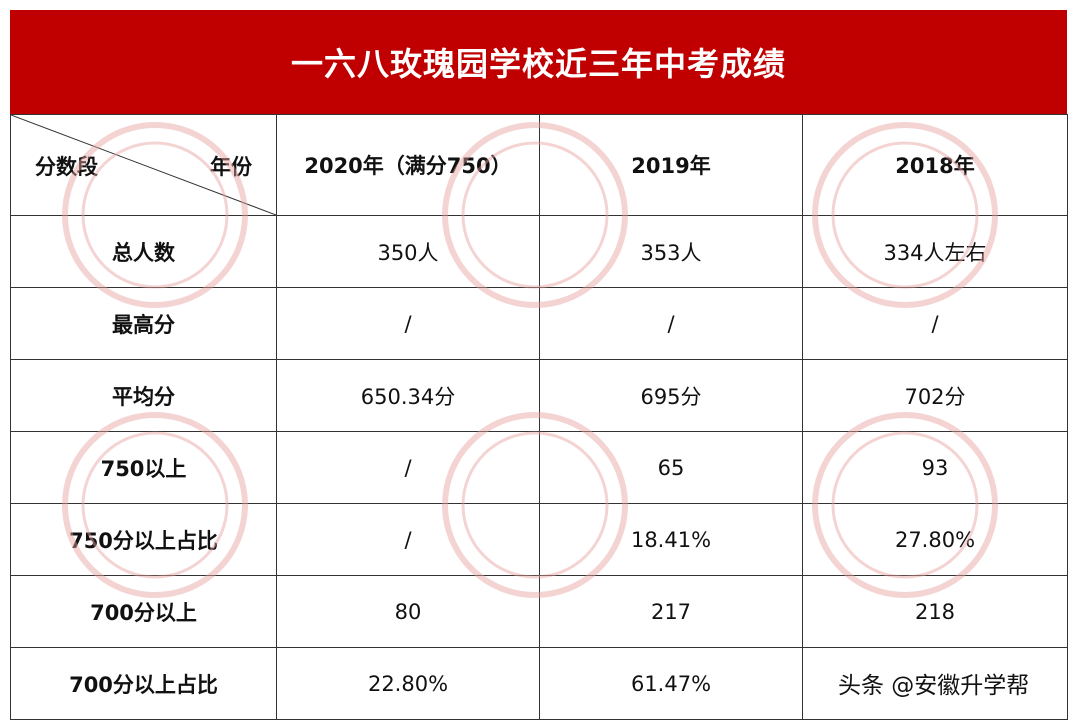 The width and height of the screenshot is (1079, 720). What do you see at coordinates (935, 395) in the screenshot?
I see `table-cell: 702分` at bounding box center [935, 395].